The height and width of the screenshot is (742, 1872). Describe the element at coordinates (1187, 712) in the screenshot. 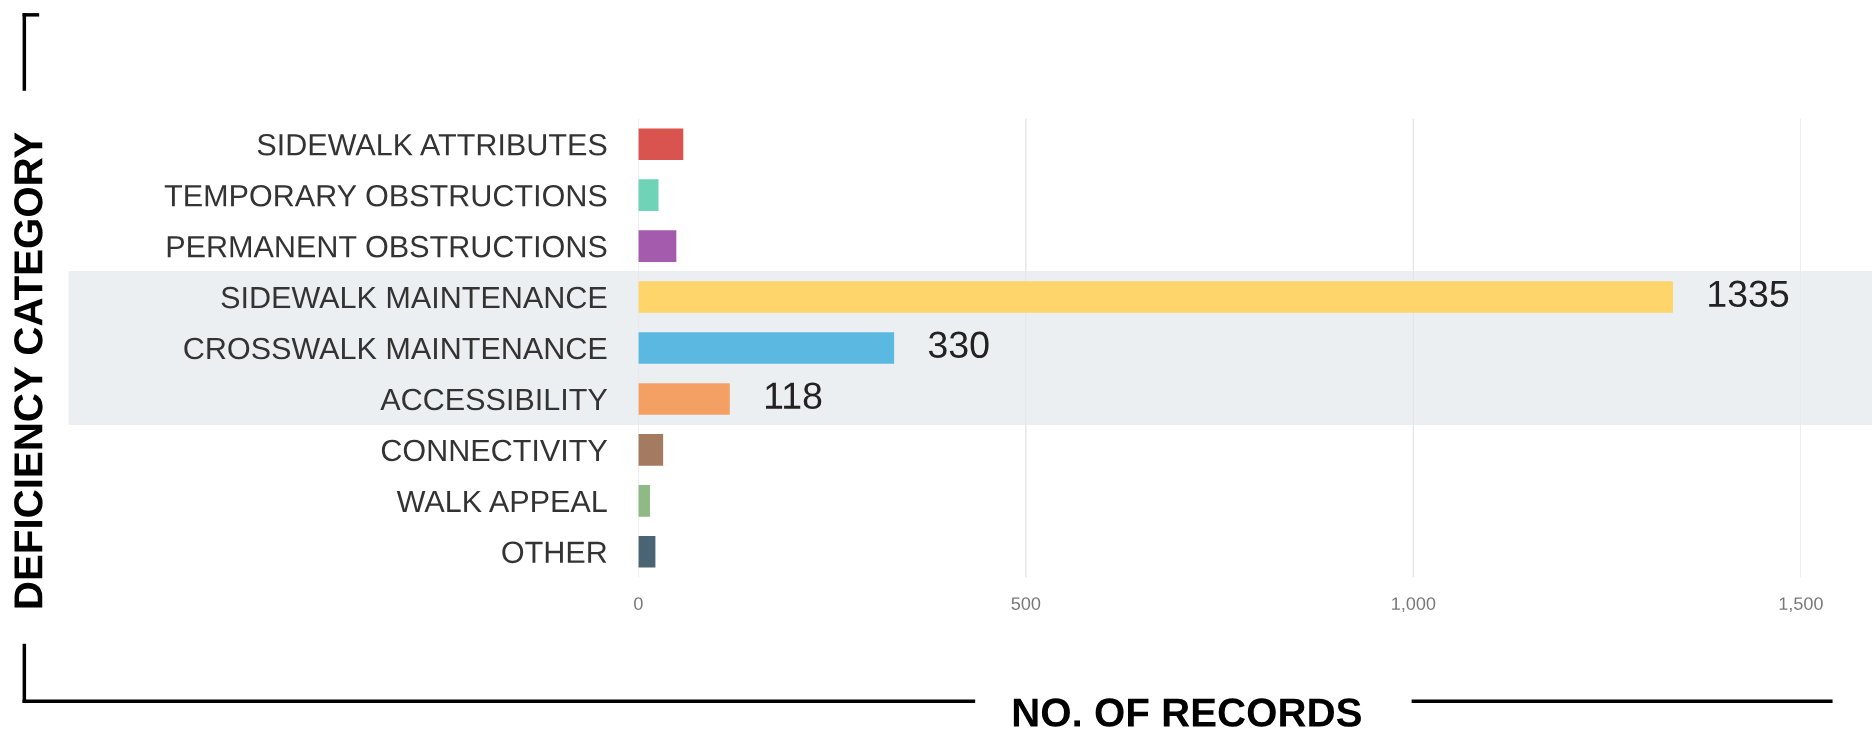

I see `x-axis-title: NO. OF RECORDS` at that location.